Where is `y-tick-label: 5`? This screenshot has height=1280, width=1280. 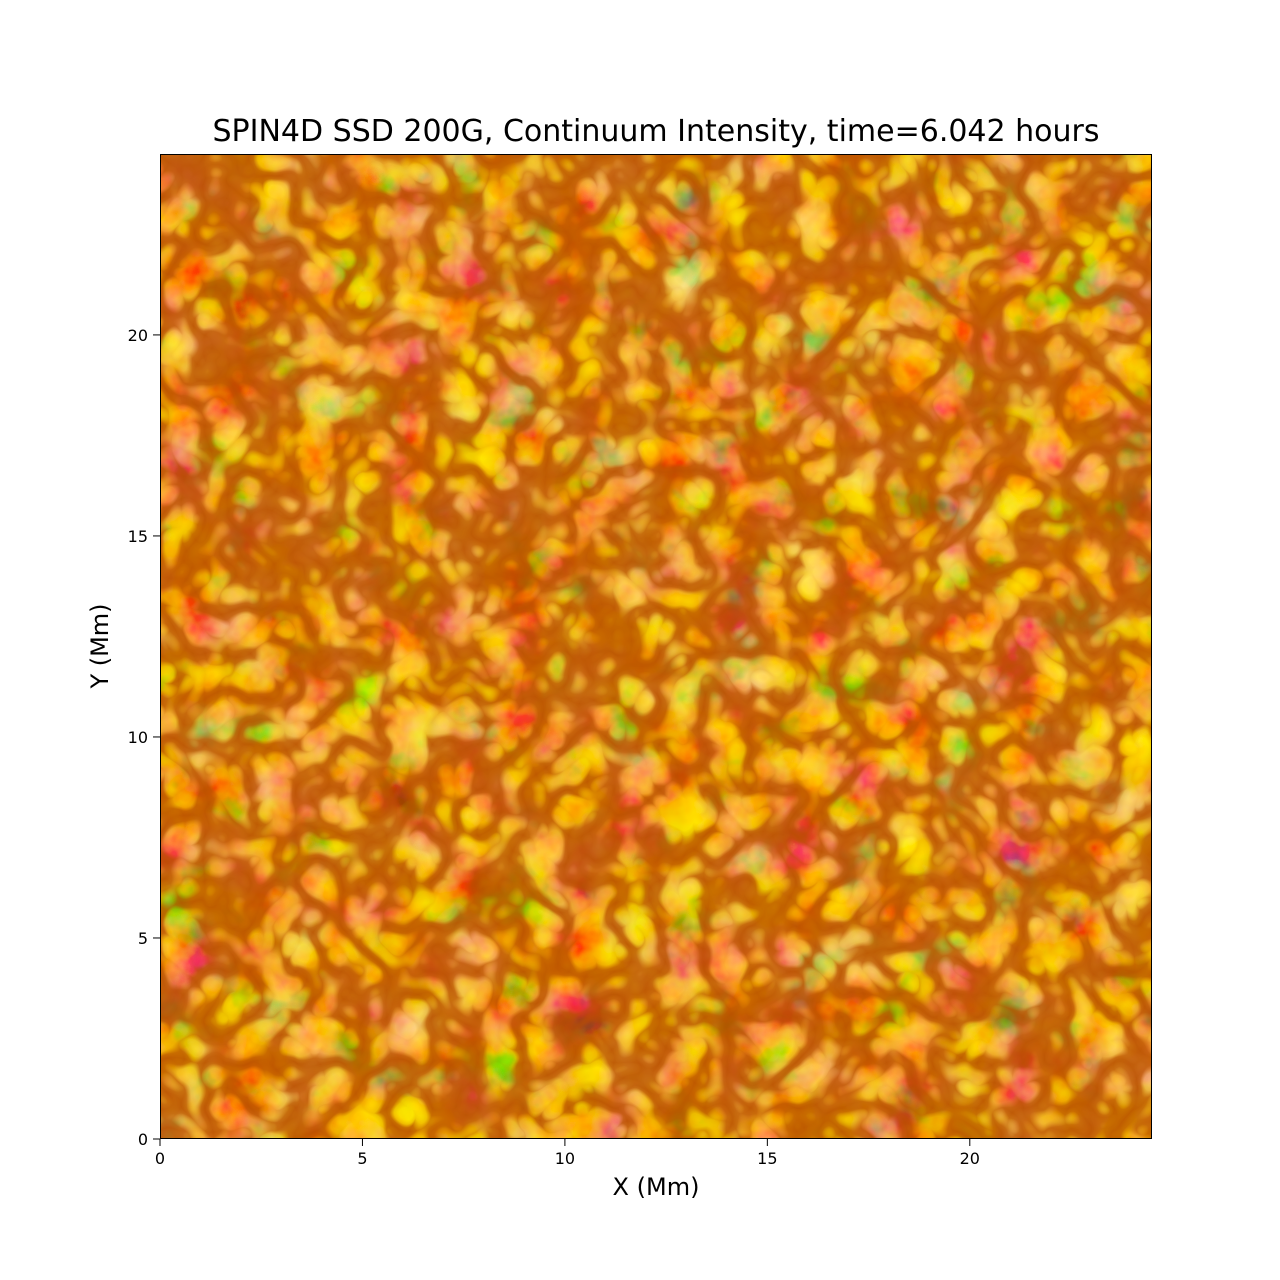
y-tick-label: 5 is located at coordinates (143, 938).